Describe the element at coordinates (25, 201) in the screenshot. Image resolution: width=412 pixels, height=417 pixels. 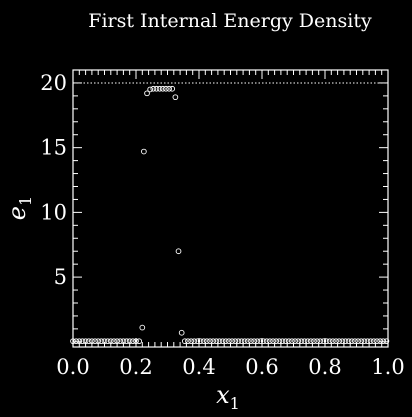
I see `y-axis-label-sub: 1` at that location.